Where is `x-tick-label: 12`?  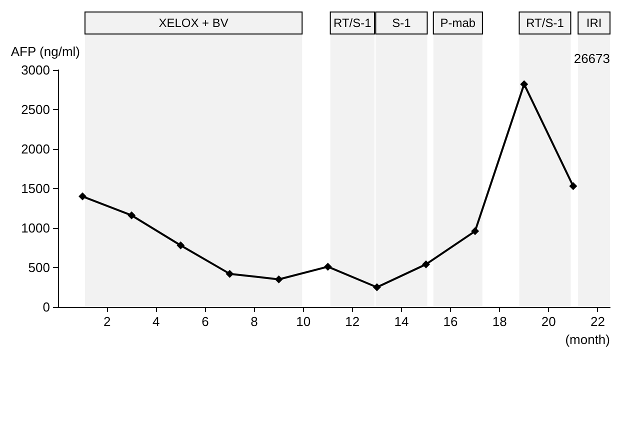 x-tick-label: 12 is located at coordinates (352, 321).